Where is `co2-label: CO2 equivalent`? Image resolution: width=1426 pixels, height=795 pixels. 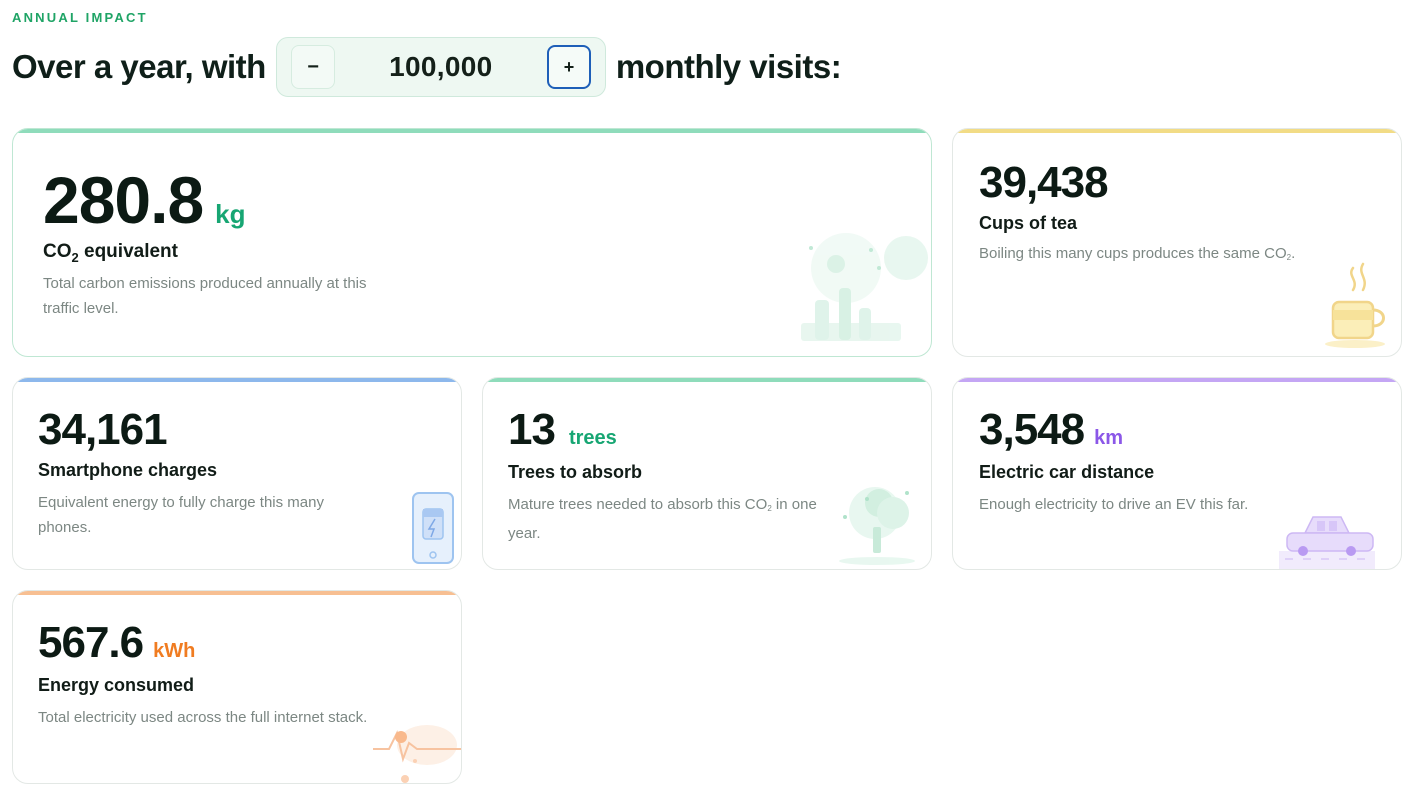 co2-label: CO2 equivalent is located at coordinates (110, 253).